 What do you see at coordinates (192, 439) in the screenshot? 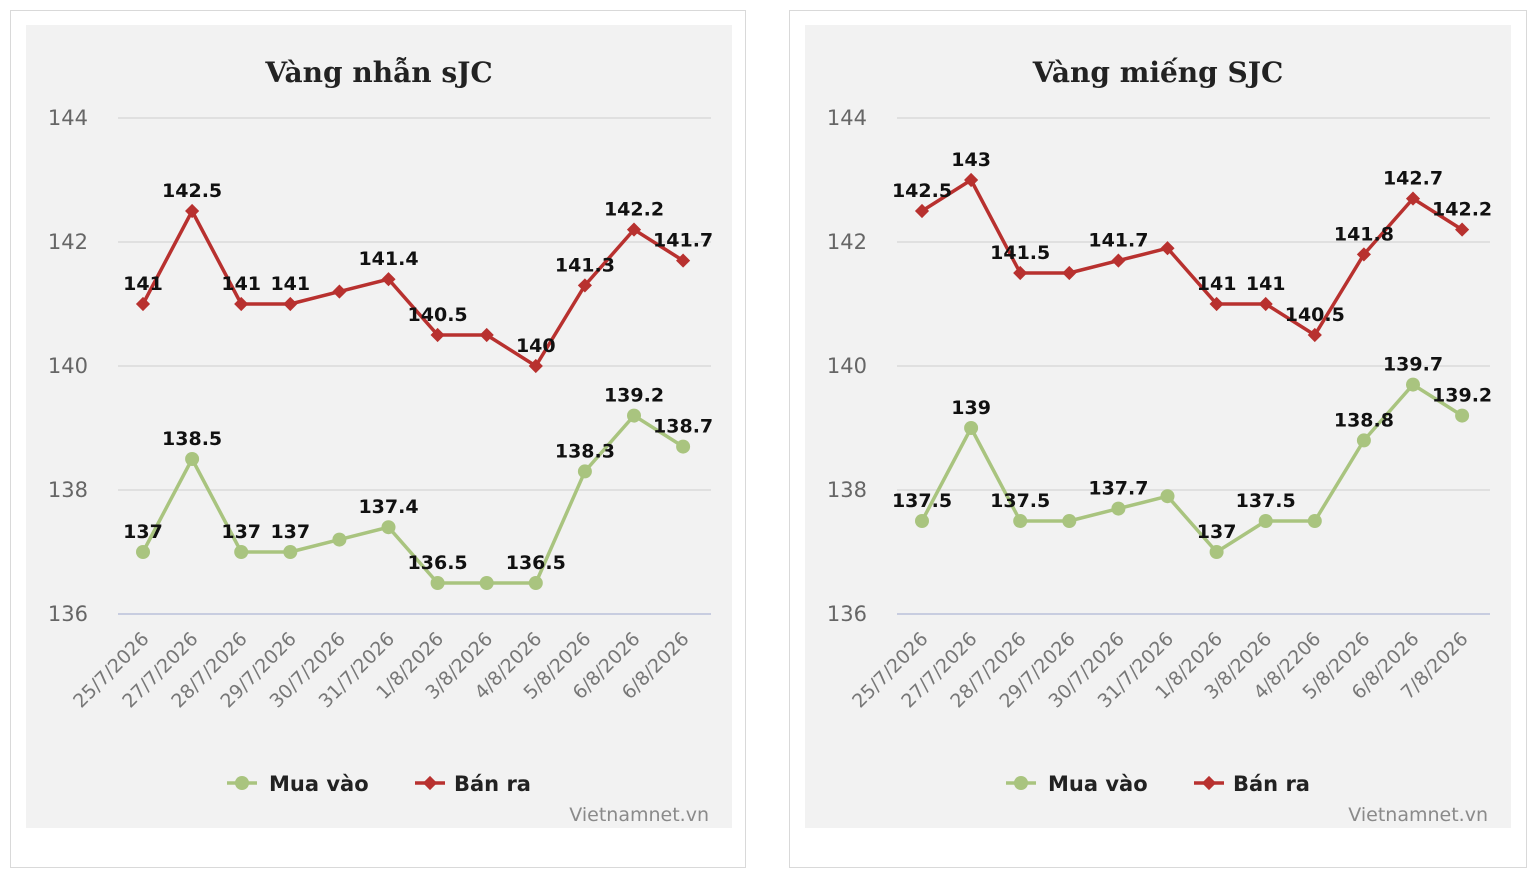
I see `data-label: 138.5` at bounding box center [192, 439].